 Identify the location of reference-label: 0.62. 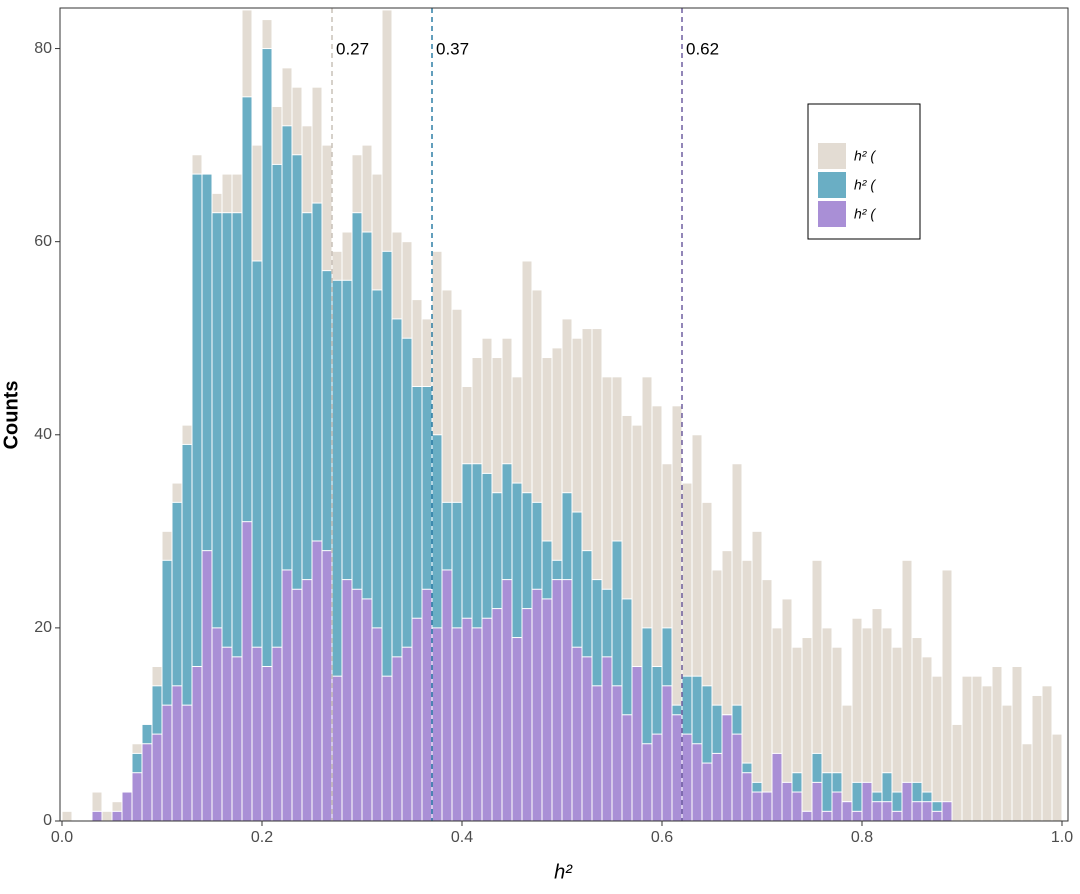
(702, 48).